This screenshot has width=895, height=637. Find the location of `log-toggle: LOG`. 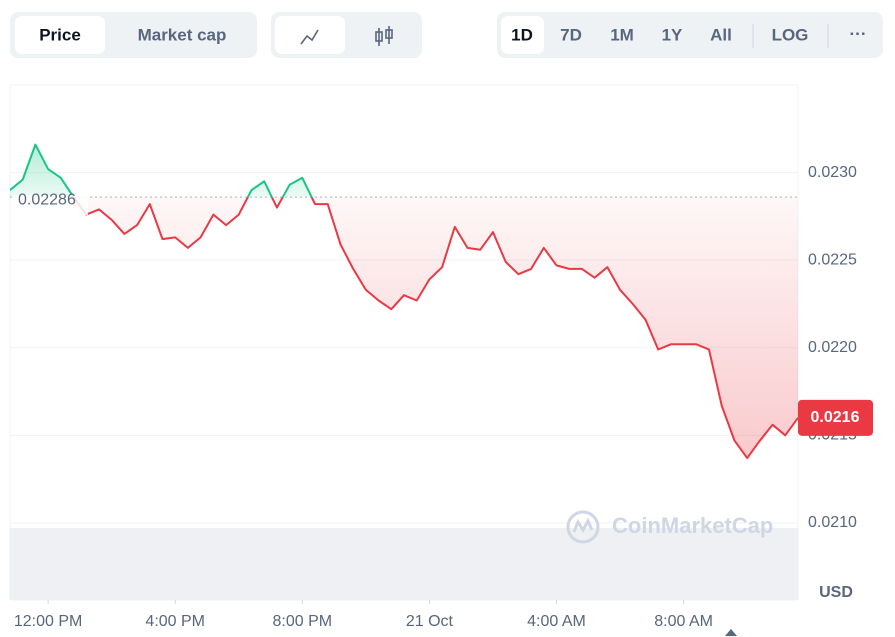

log-toggle: LOG is located at coordinates (790, 34).